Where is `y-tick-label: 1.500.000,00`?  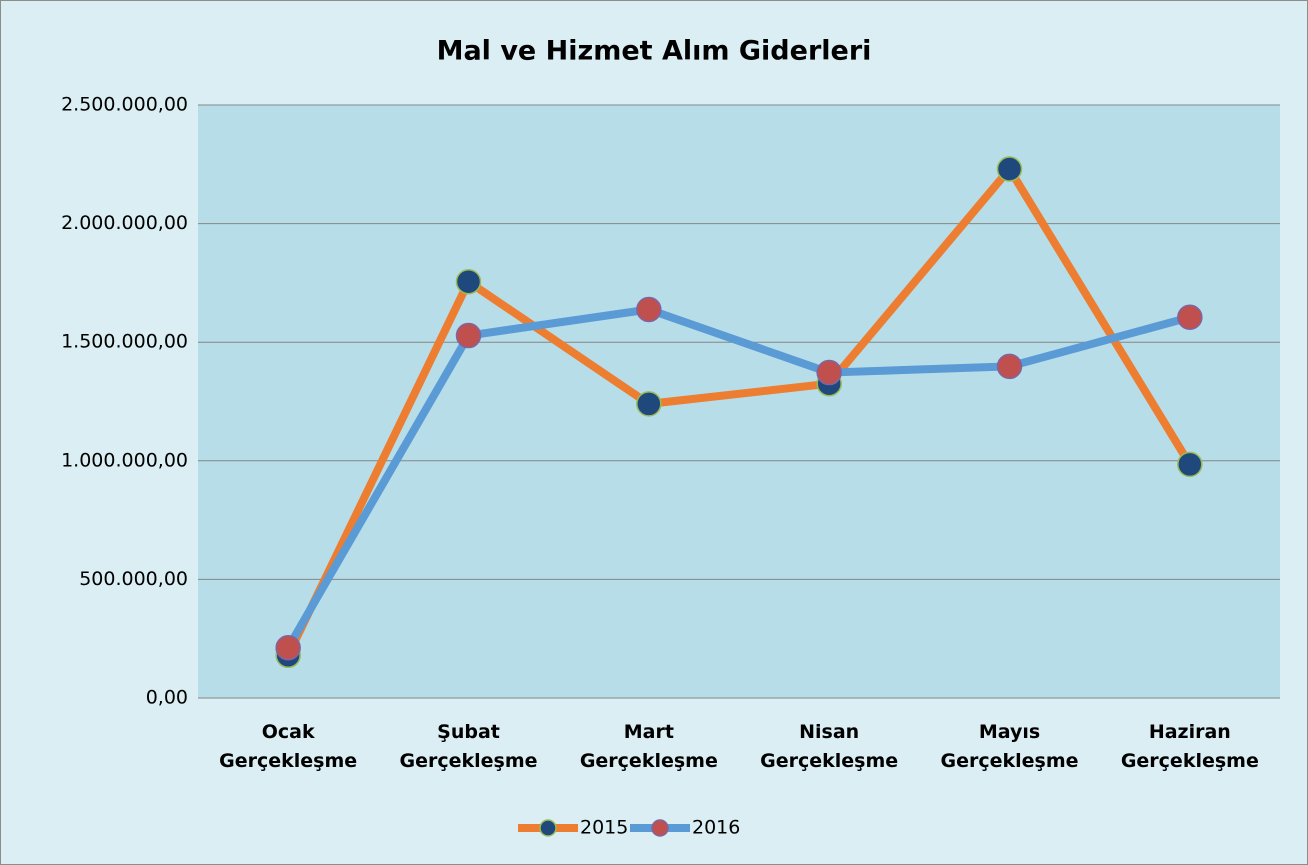 y-tick-label: 1.500.000,00 is located at coordinates (124, 342).